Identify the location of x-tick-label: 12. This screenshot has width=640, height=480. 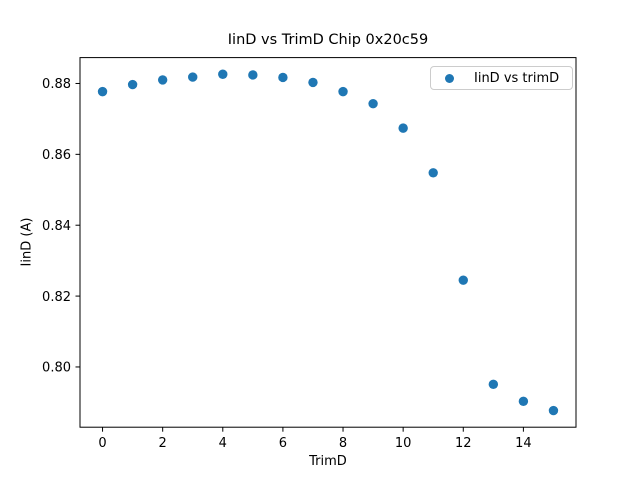
(463, 443).